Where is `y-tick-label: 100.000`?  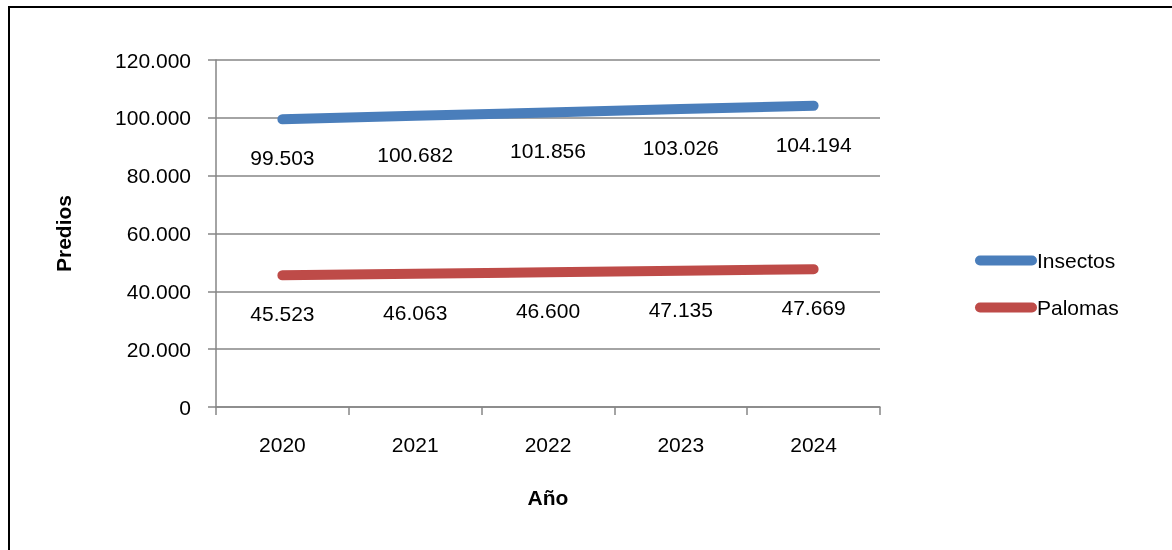 y-tick-label: 100.000 is located at coordinates (153, 118).